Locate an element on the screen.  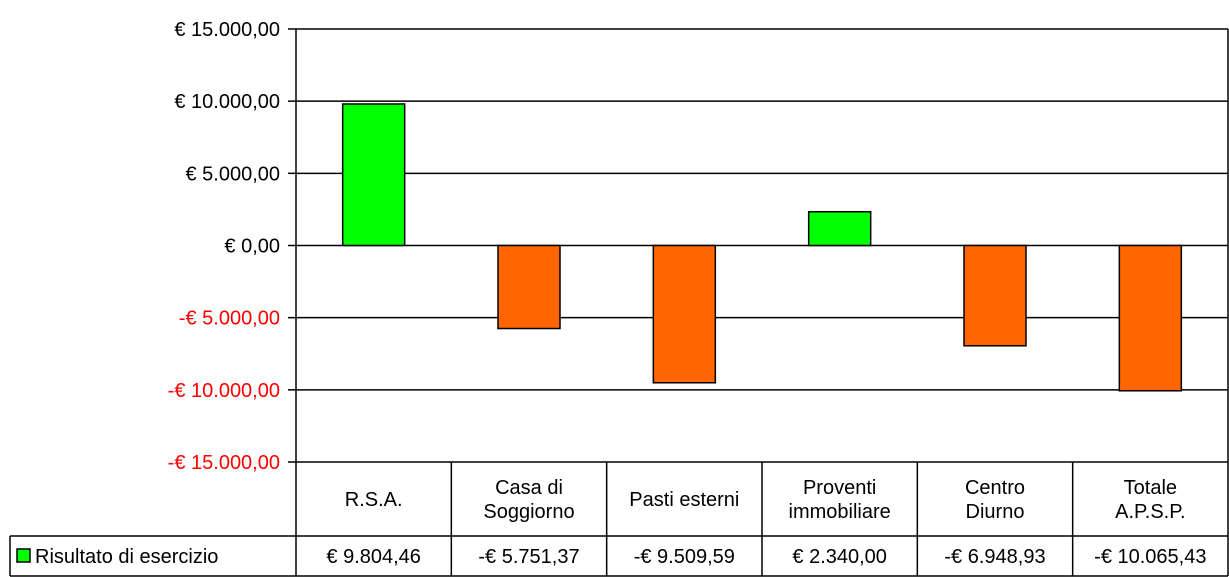
y-tick-label: € 15.000,00 is located at coordinates (227, 30).